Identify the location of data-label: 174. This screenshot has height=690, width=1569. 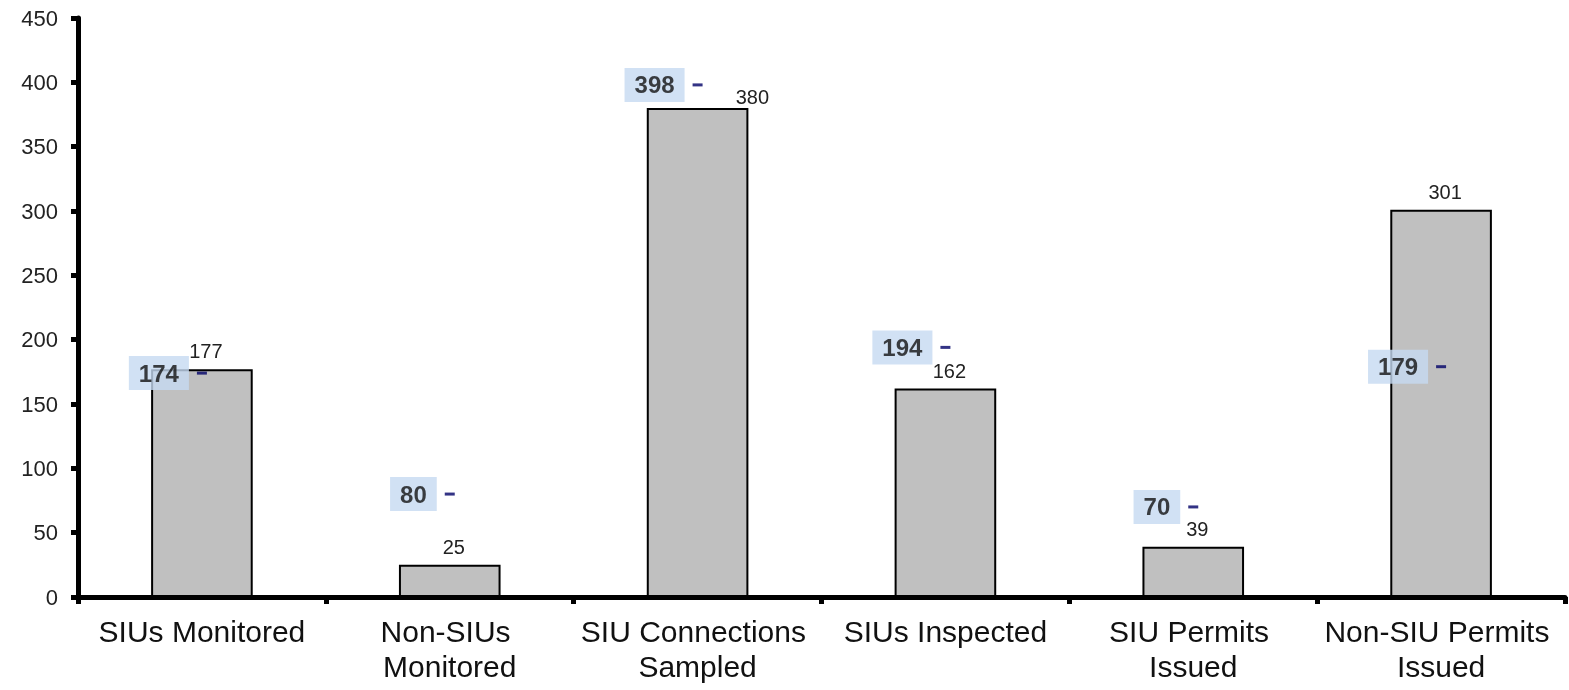
(159, 373).